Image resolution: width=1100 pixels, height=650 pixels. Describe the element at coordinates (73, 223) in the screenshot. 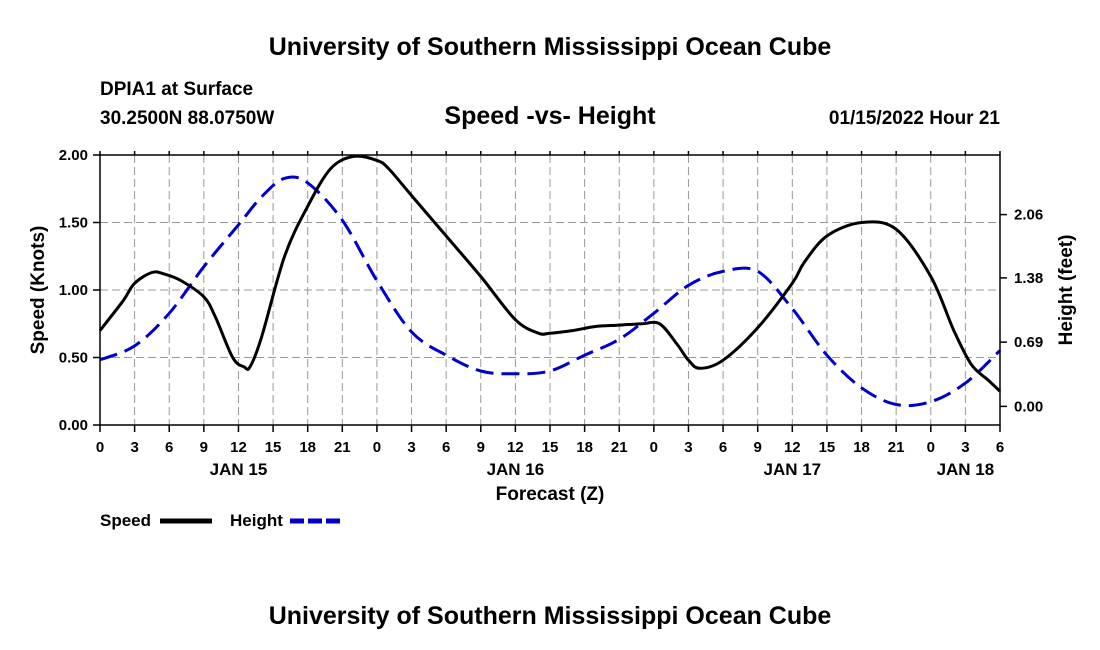

I see `y-tick-label: 1.50` at that location.